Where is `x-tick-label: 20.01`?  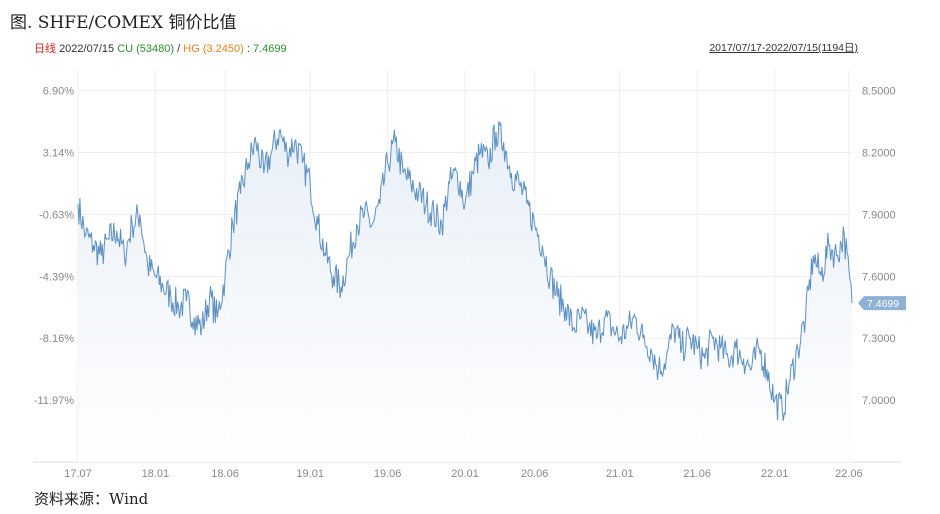
x-tick-label: 20.01 is located at coordinates (465, 474).